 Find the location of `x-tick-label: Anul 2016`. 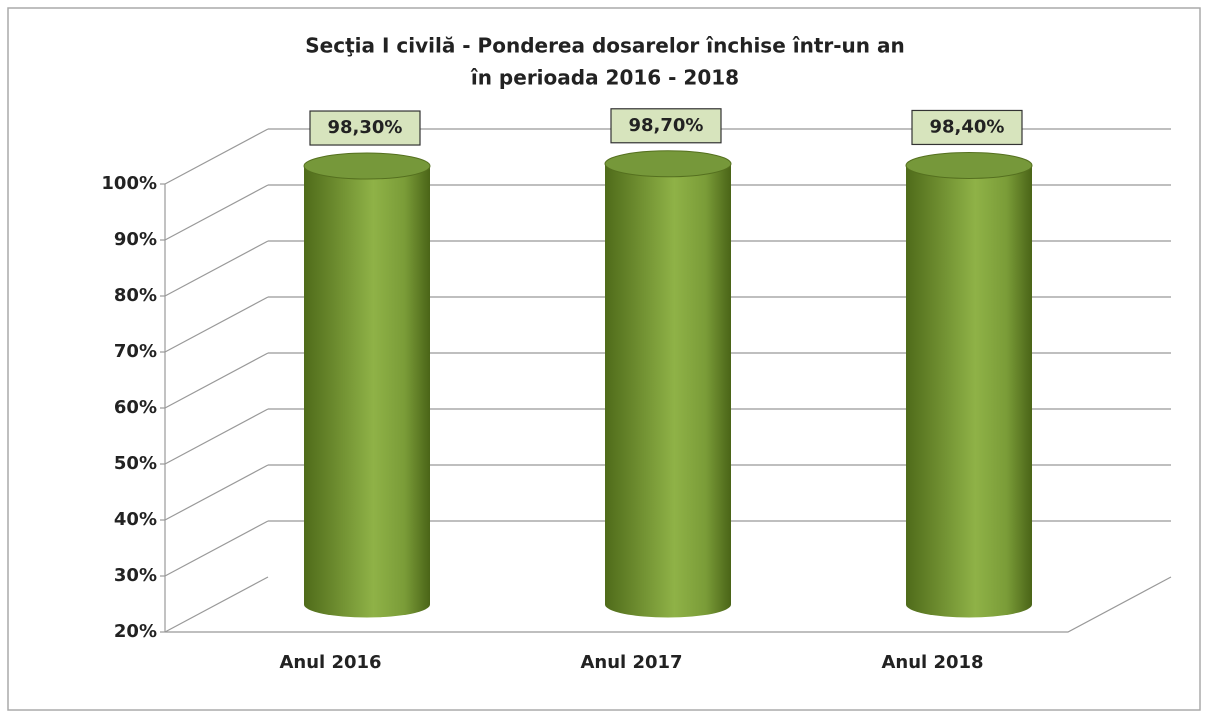

x-tick-label: Anul 2016 is located at coordinates (330, 662).